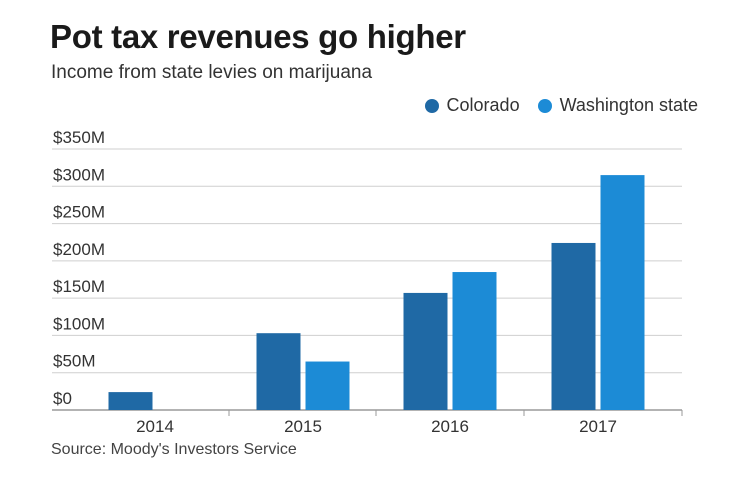 The width and height of the screenshot is (740, 482). What do you see at coordinates (544, 105) in the screenshot?
I see `legend-swatch-washington` at bounding box center [544, 105].